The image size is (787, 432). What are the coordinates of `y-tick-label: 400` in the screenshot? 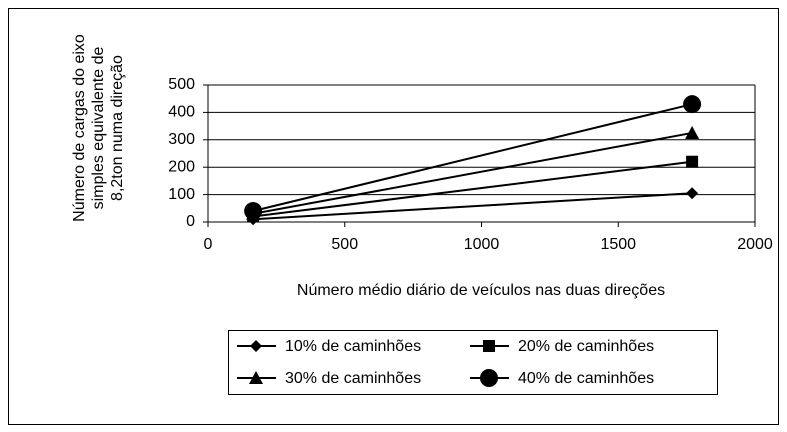 It's located at (181, 112).